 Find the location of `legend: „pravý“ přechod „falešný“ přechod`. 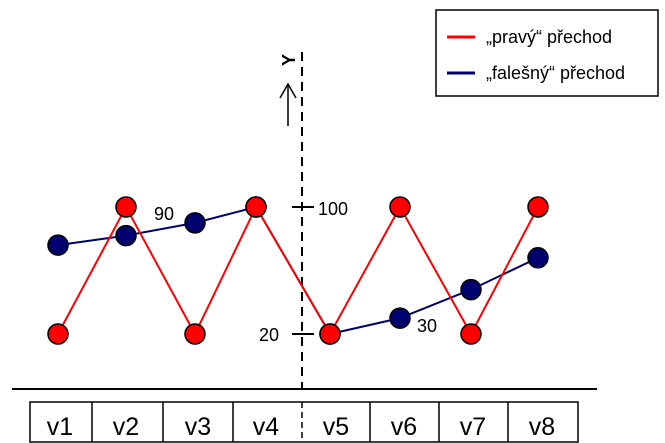

legend: „pravý“ přechod „falešný“ přechod is located at coordinates (547, 53).